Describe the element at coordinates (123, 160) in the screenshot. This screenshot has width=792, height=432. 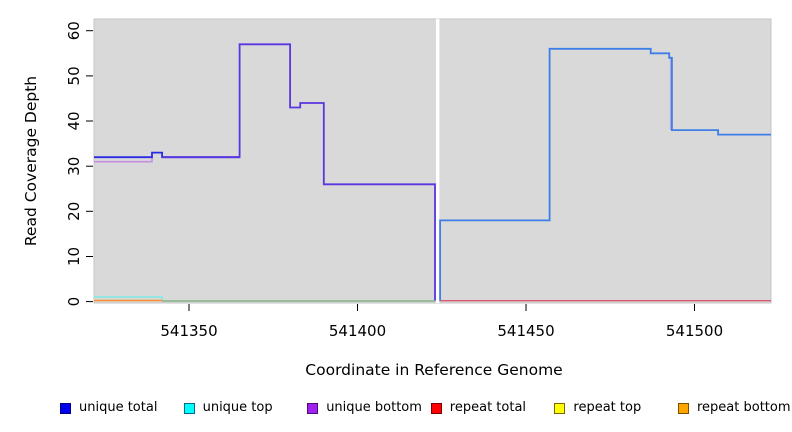
I see `series-unique-bottom-left` at that location.